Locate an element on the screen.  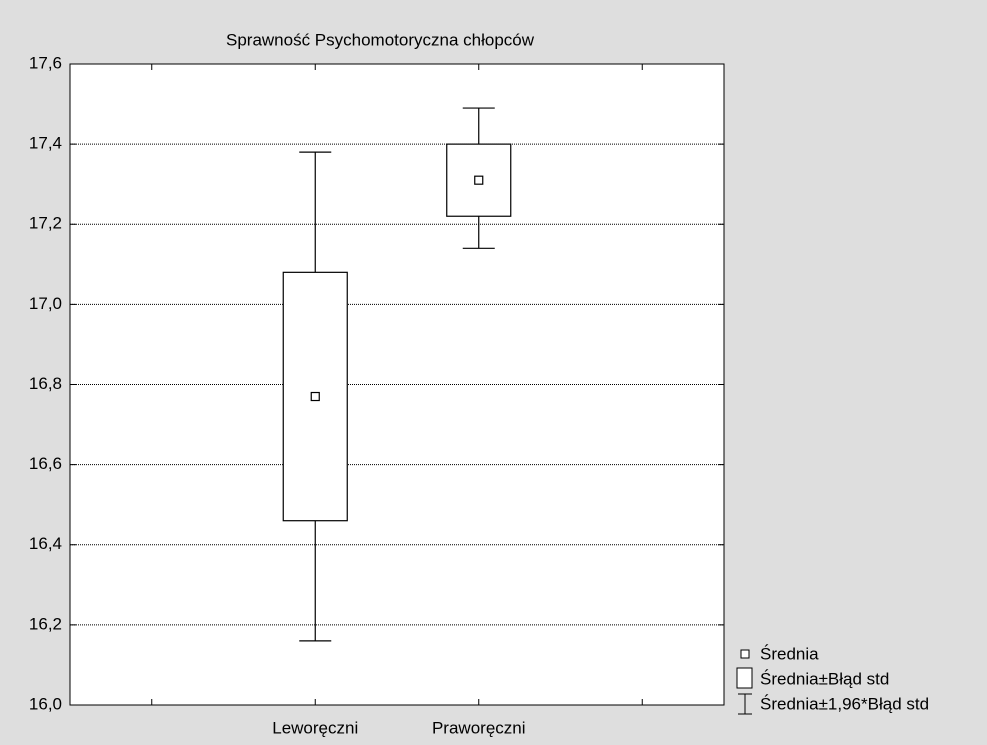
y-tick-label: 17,2 is located at coordinates (45, 223).